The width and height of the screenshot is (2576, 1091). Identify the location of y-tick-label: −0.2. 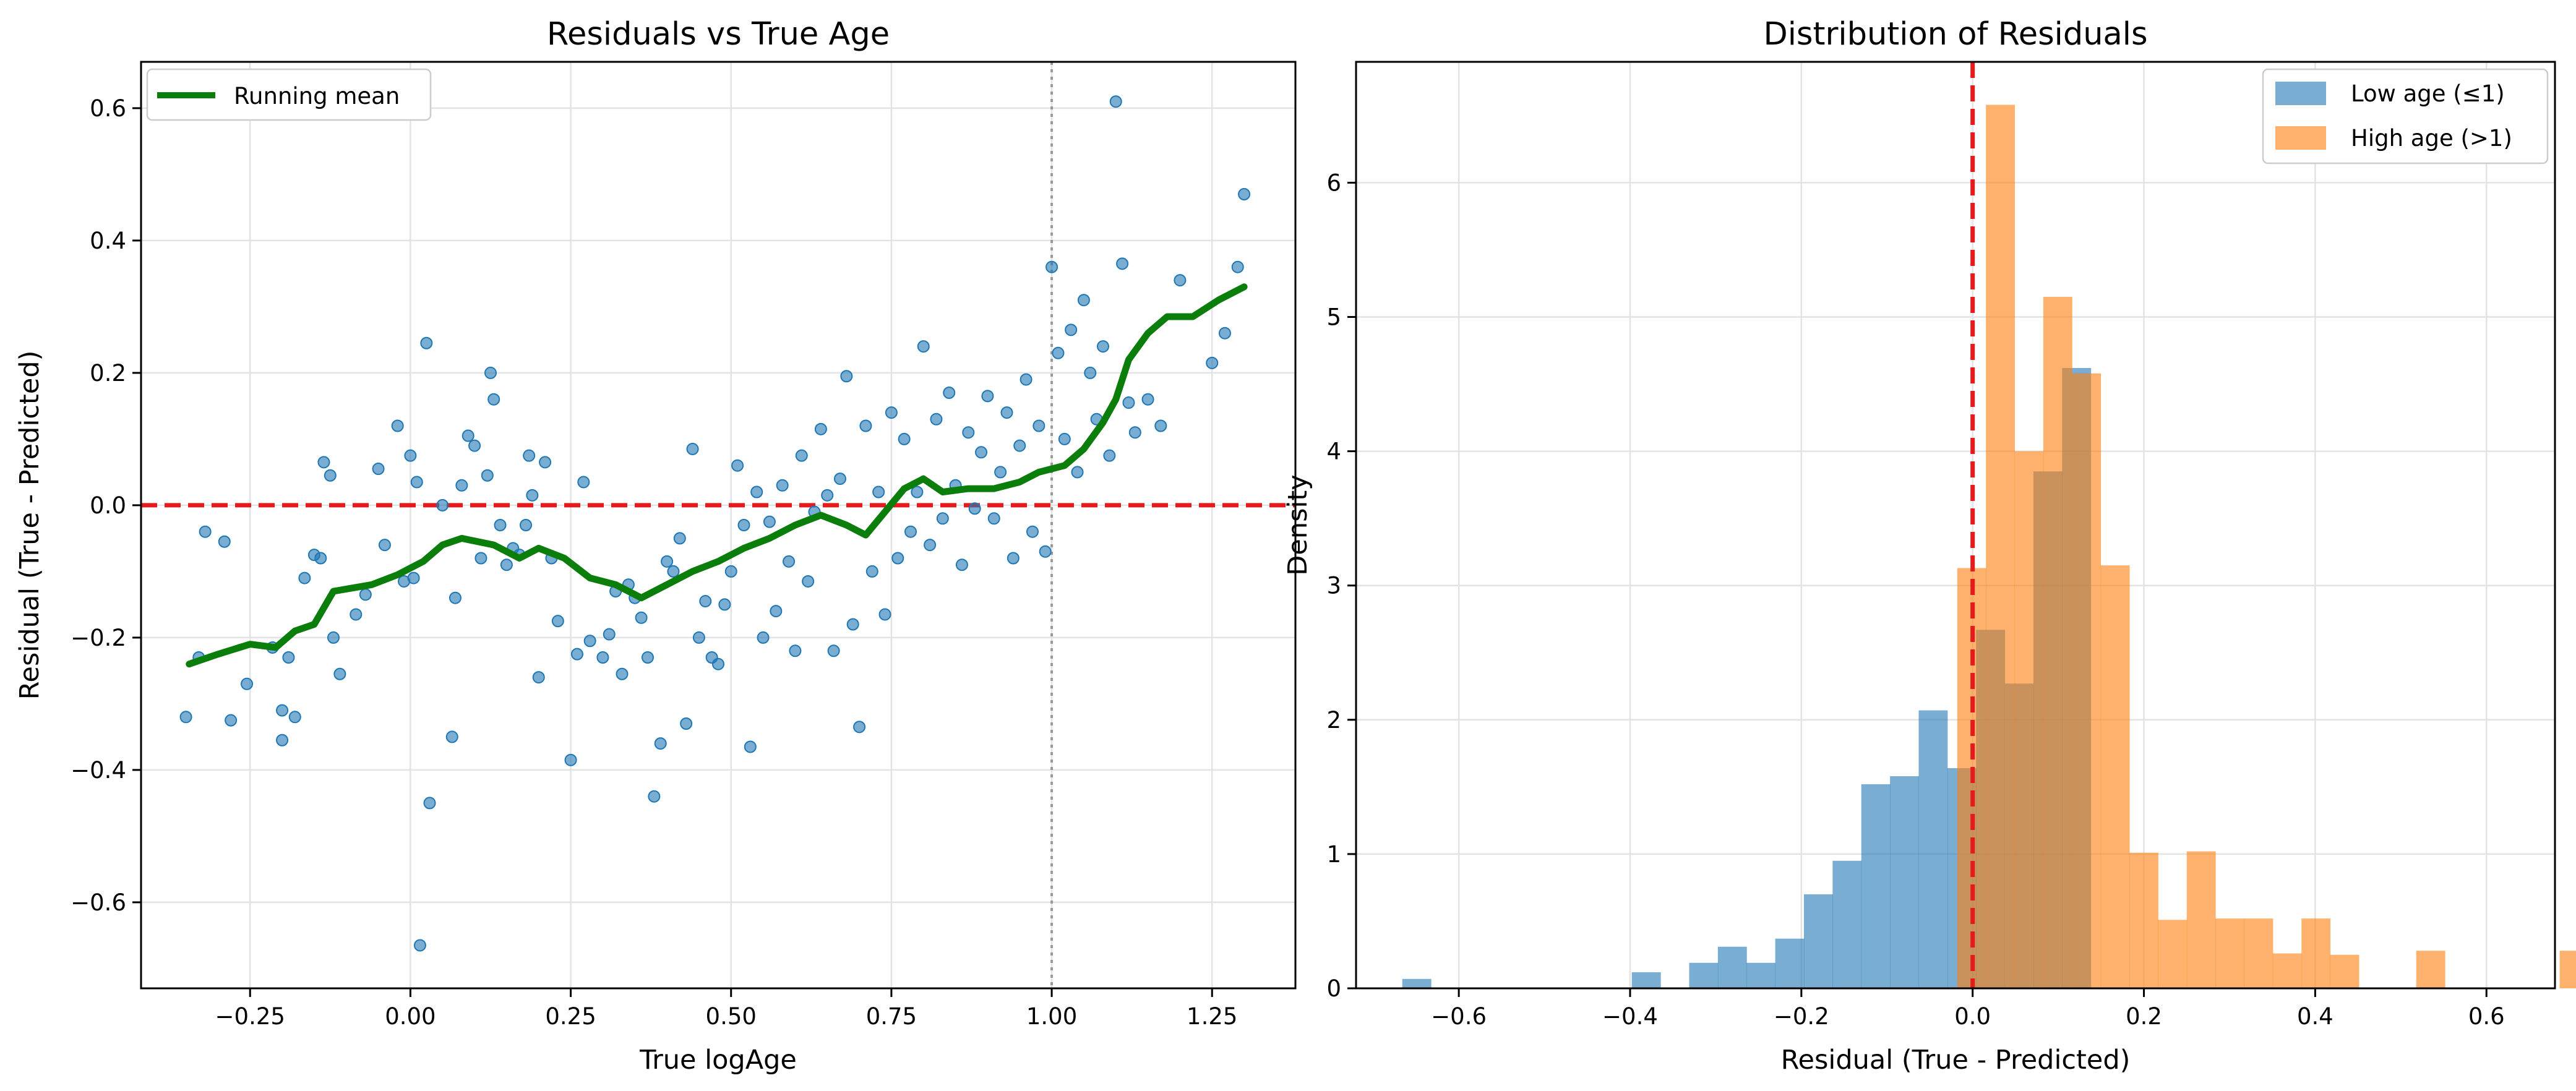
(98, 638).